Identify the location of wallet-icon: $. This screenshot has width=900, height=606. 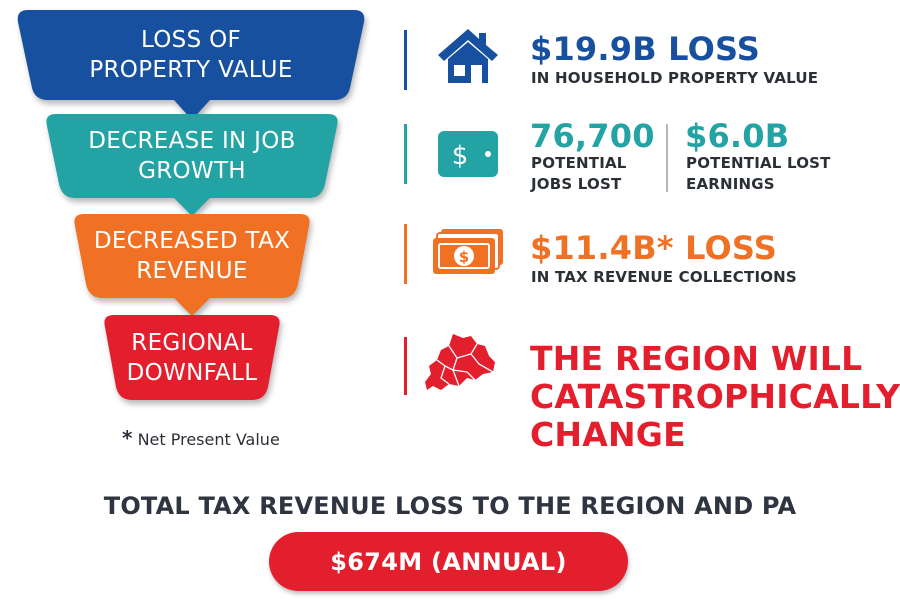
(468, 154).